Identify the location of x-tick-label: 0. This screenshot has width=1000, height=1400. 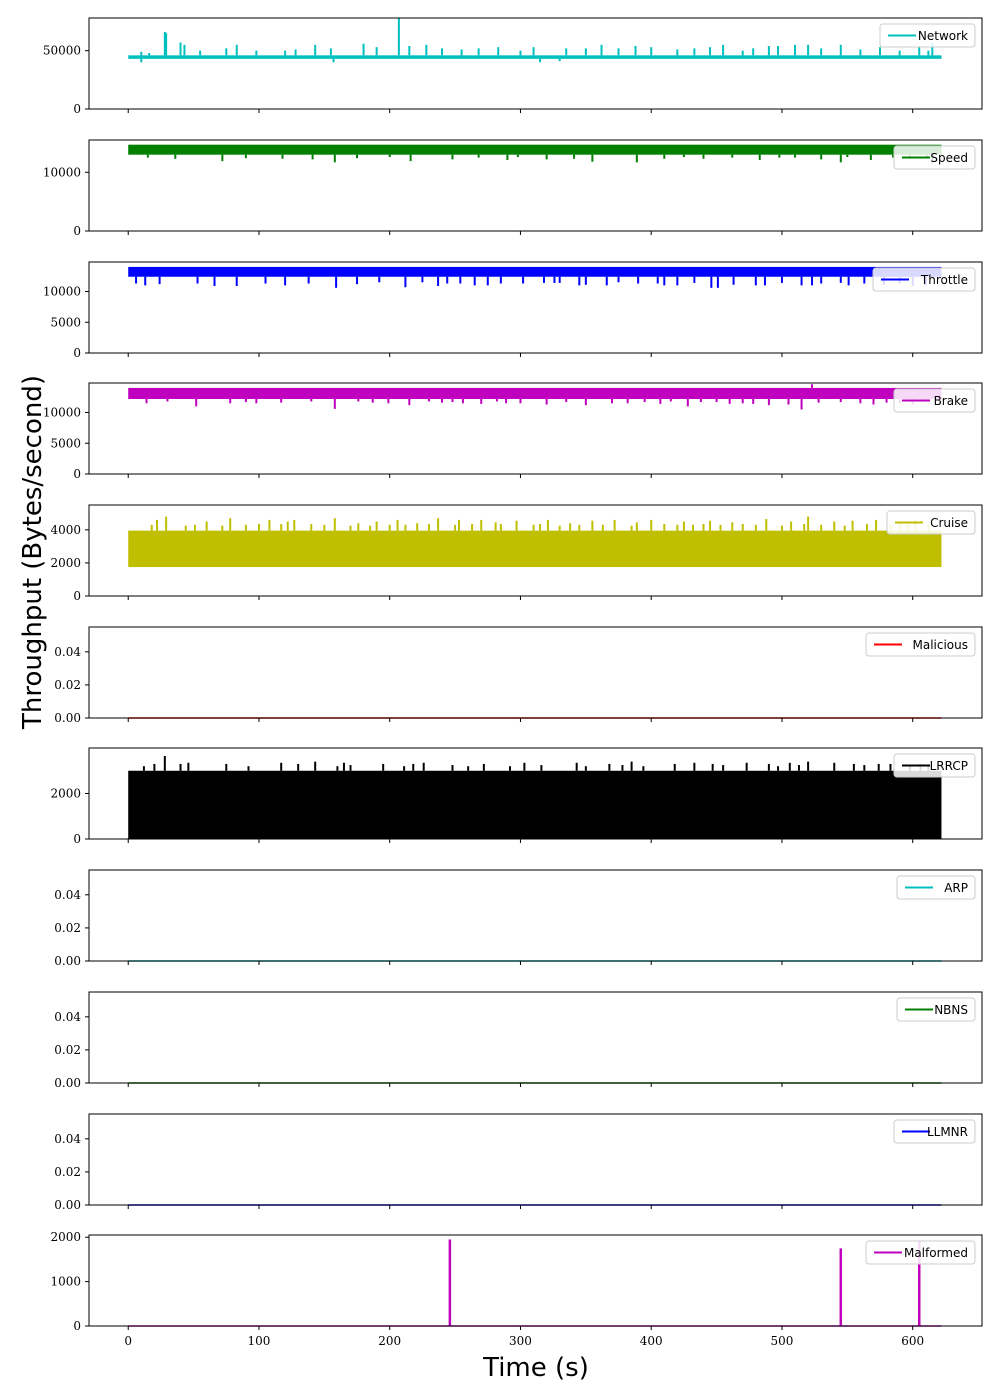
(128, 1341).